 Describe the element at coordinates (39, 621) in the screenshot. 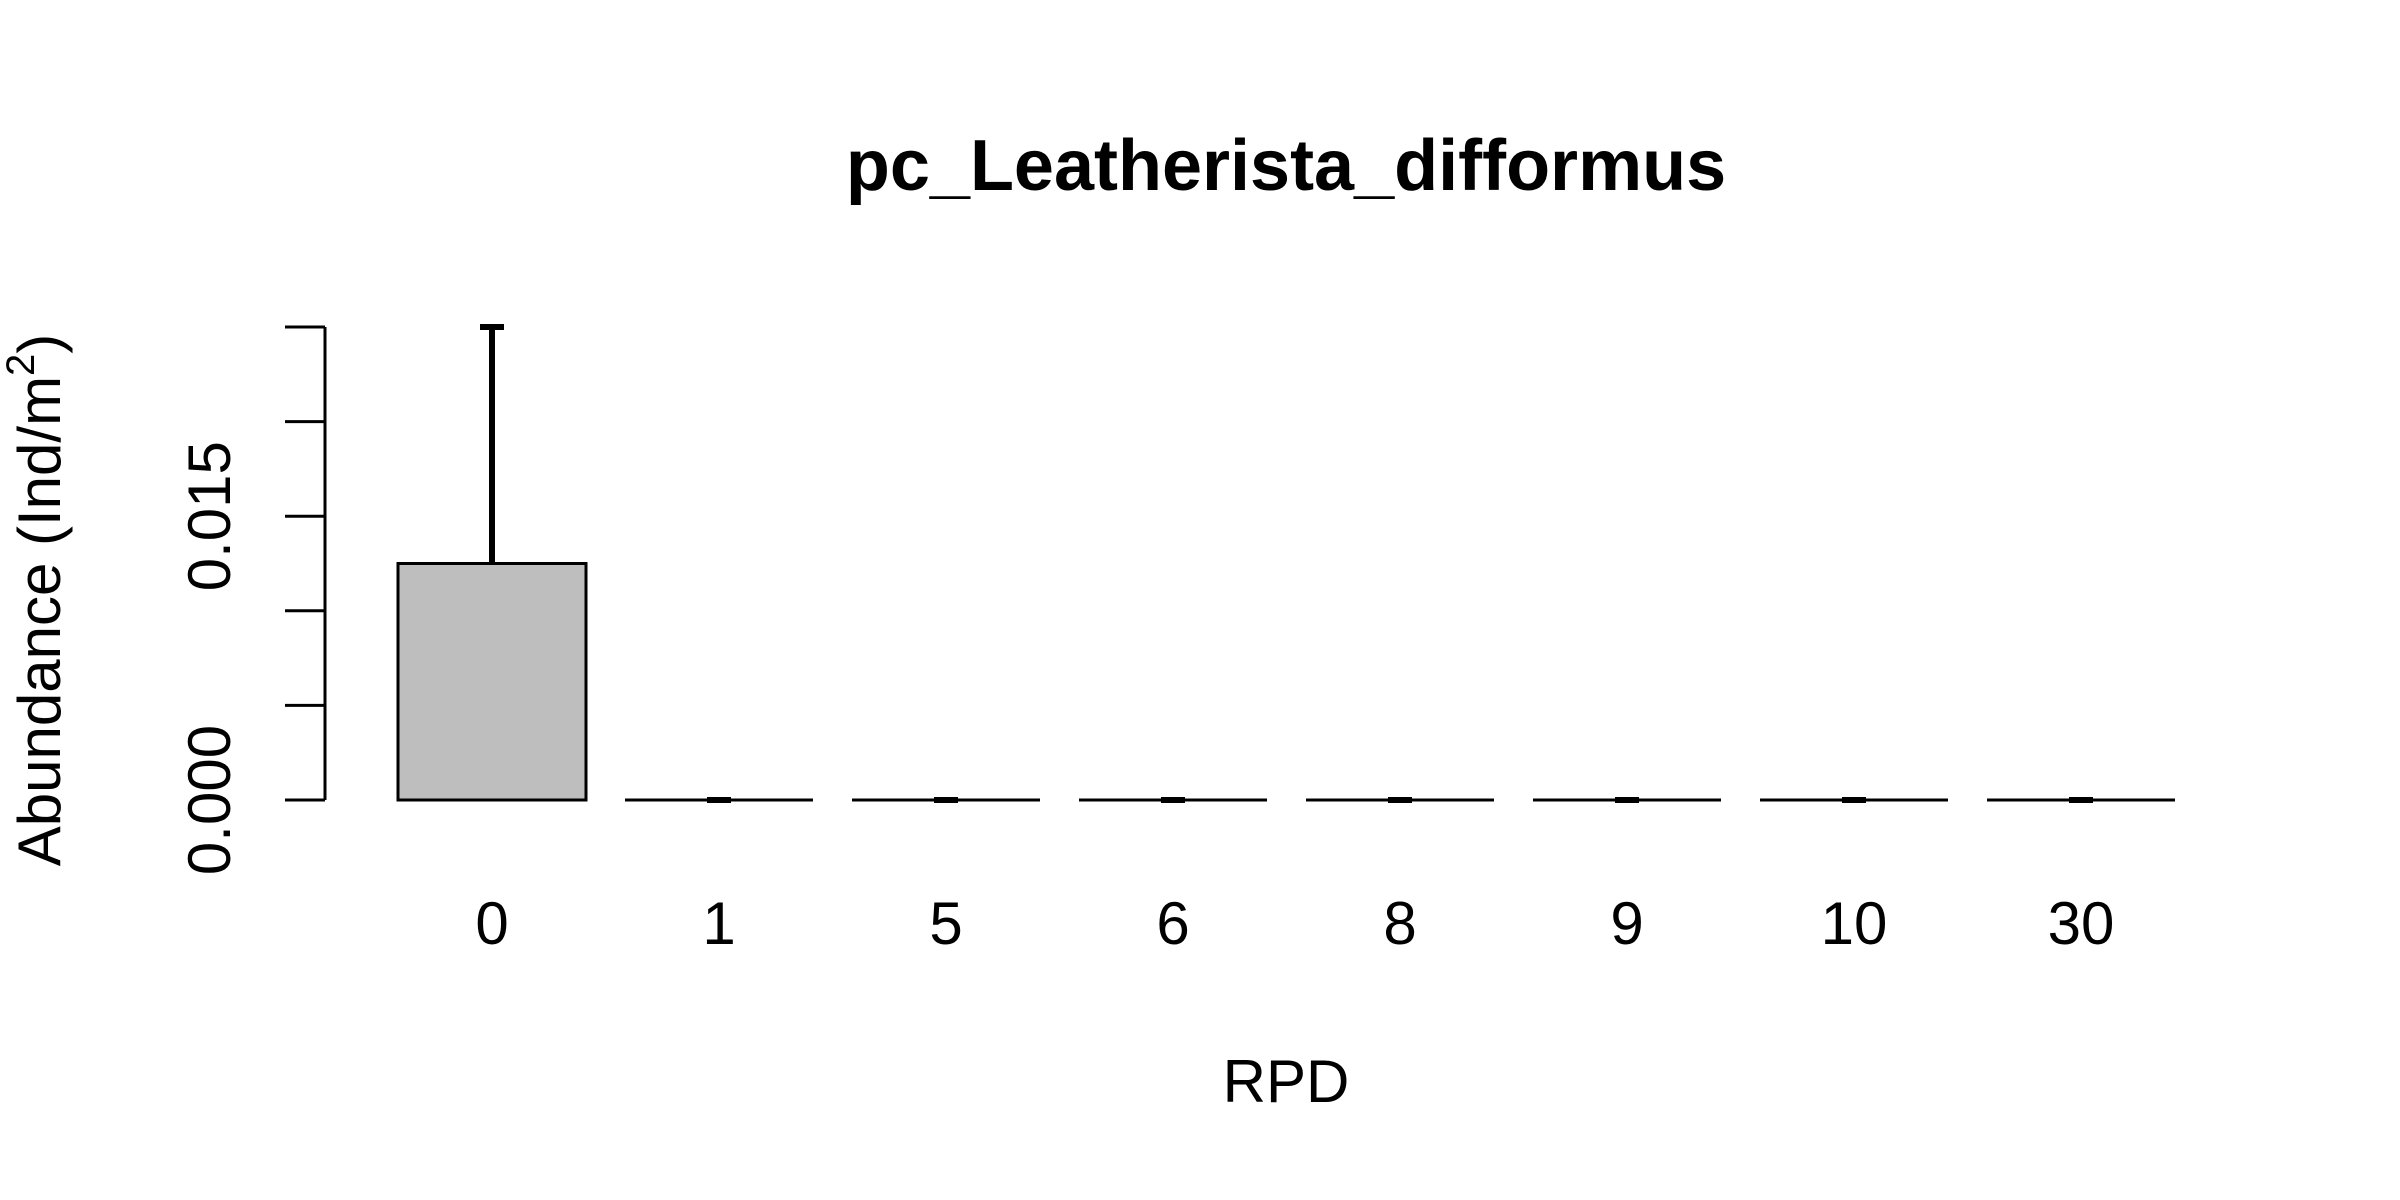

I see `y-axis-label-main: Abundance (Ind/m` at that location.